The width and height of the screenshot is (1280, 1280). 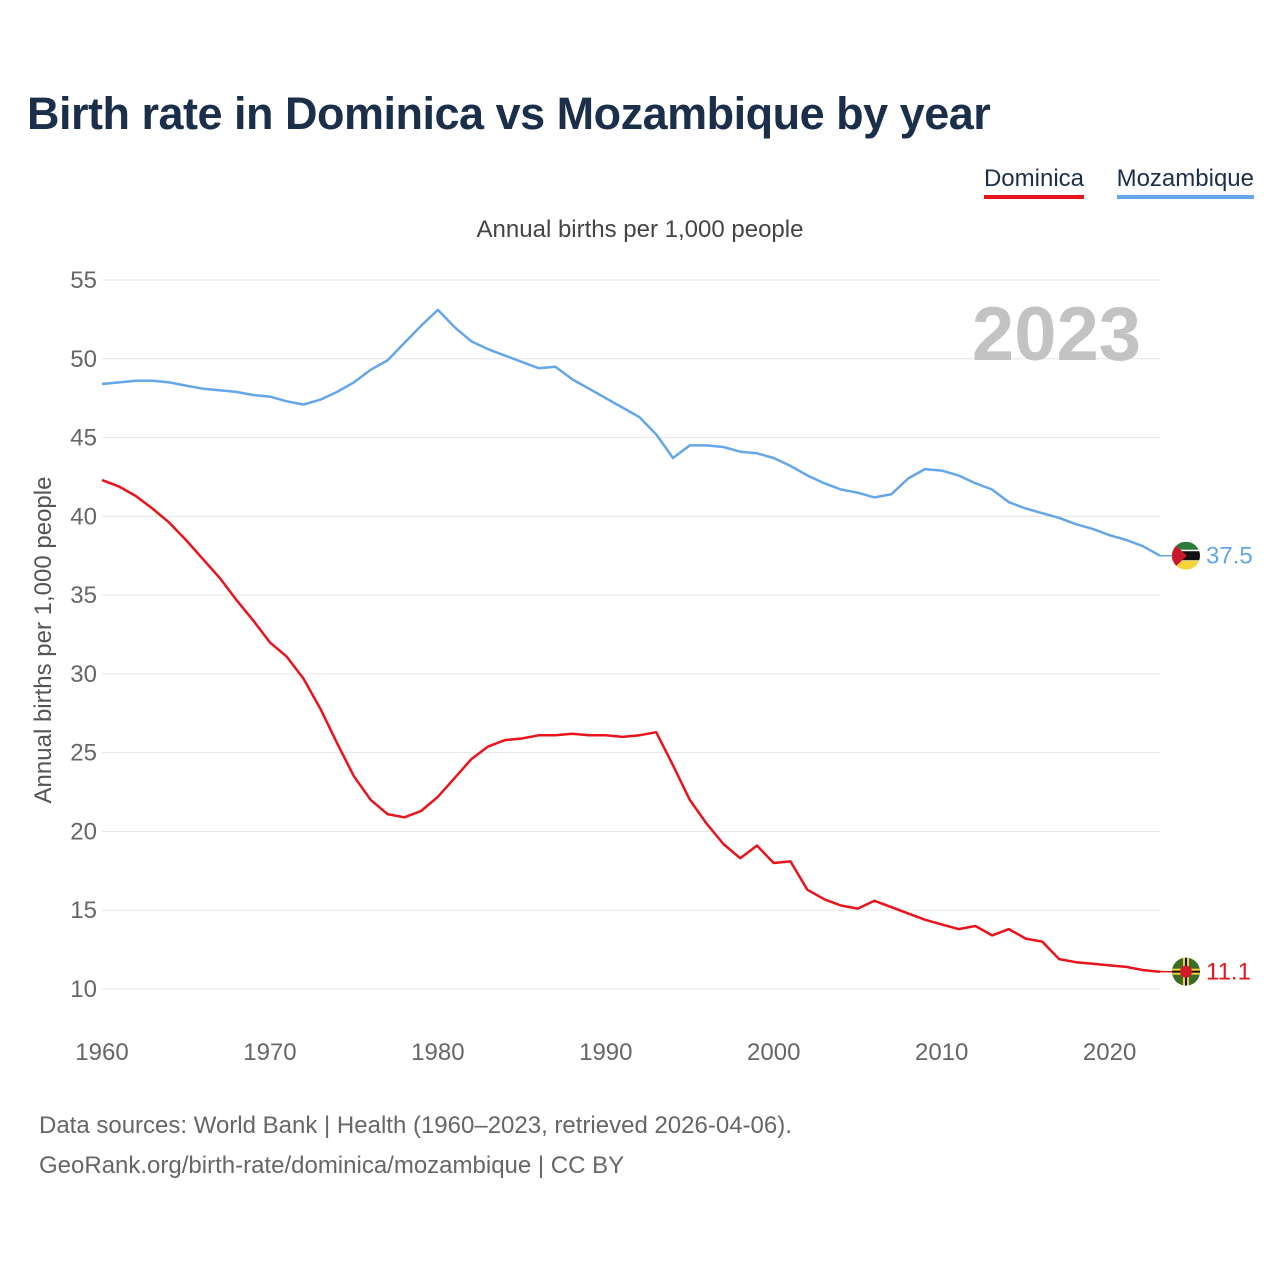 What do you see at coordinates (83, 989) in the screenshot?
I see `y-tick-label-10: 10` at bounding box center [83, 989].